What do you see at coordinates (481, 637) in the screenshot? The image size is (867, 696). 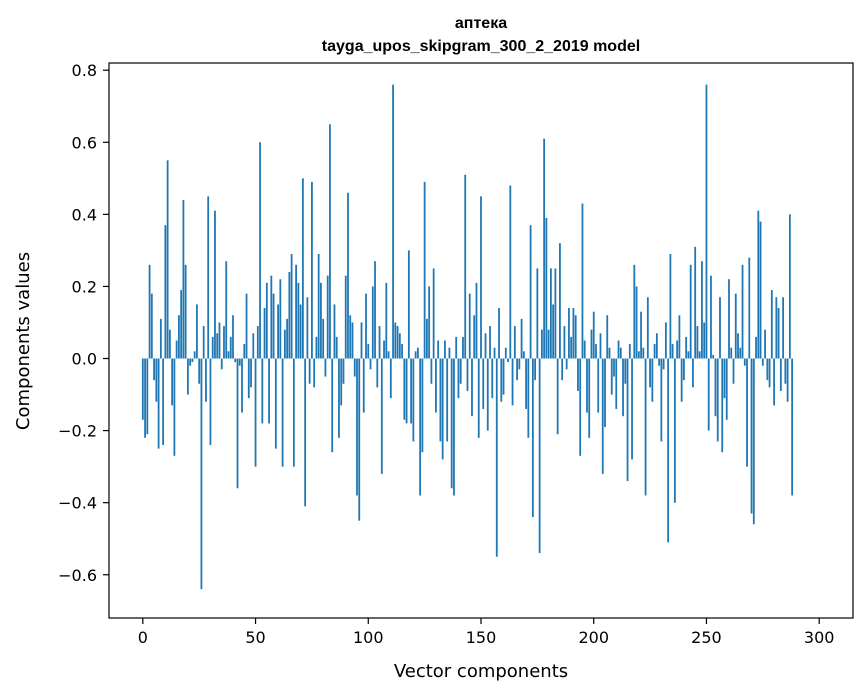 I see `x-tick-label: 150` at bounding box center [481, 637].